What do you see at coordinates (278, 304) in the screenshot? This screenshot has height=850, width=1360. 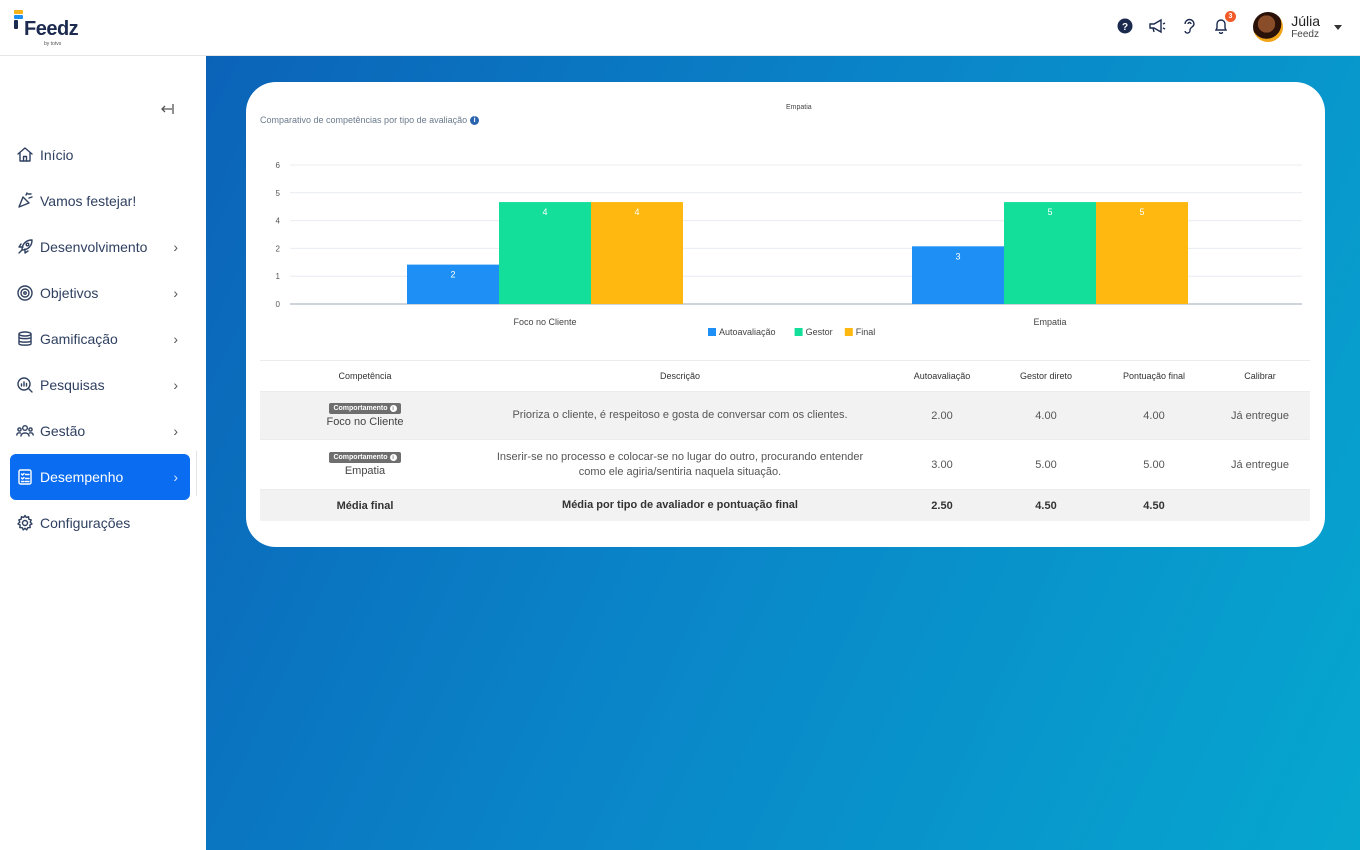 I see `y-tick-label: 0` at bounding box center [278, 304].